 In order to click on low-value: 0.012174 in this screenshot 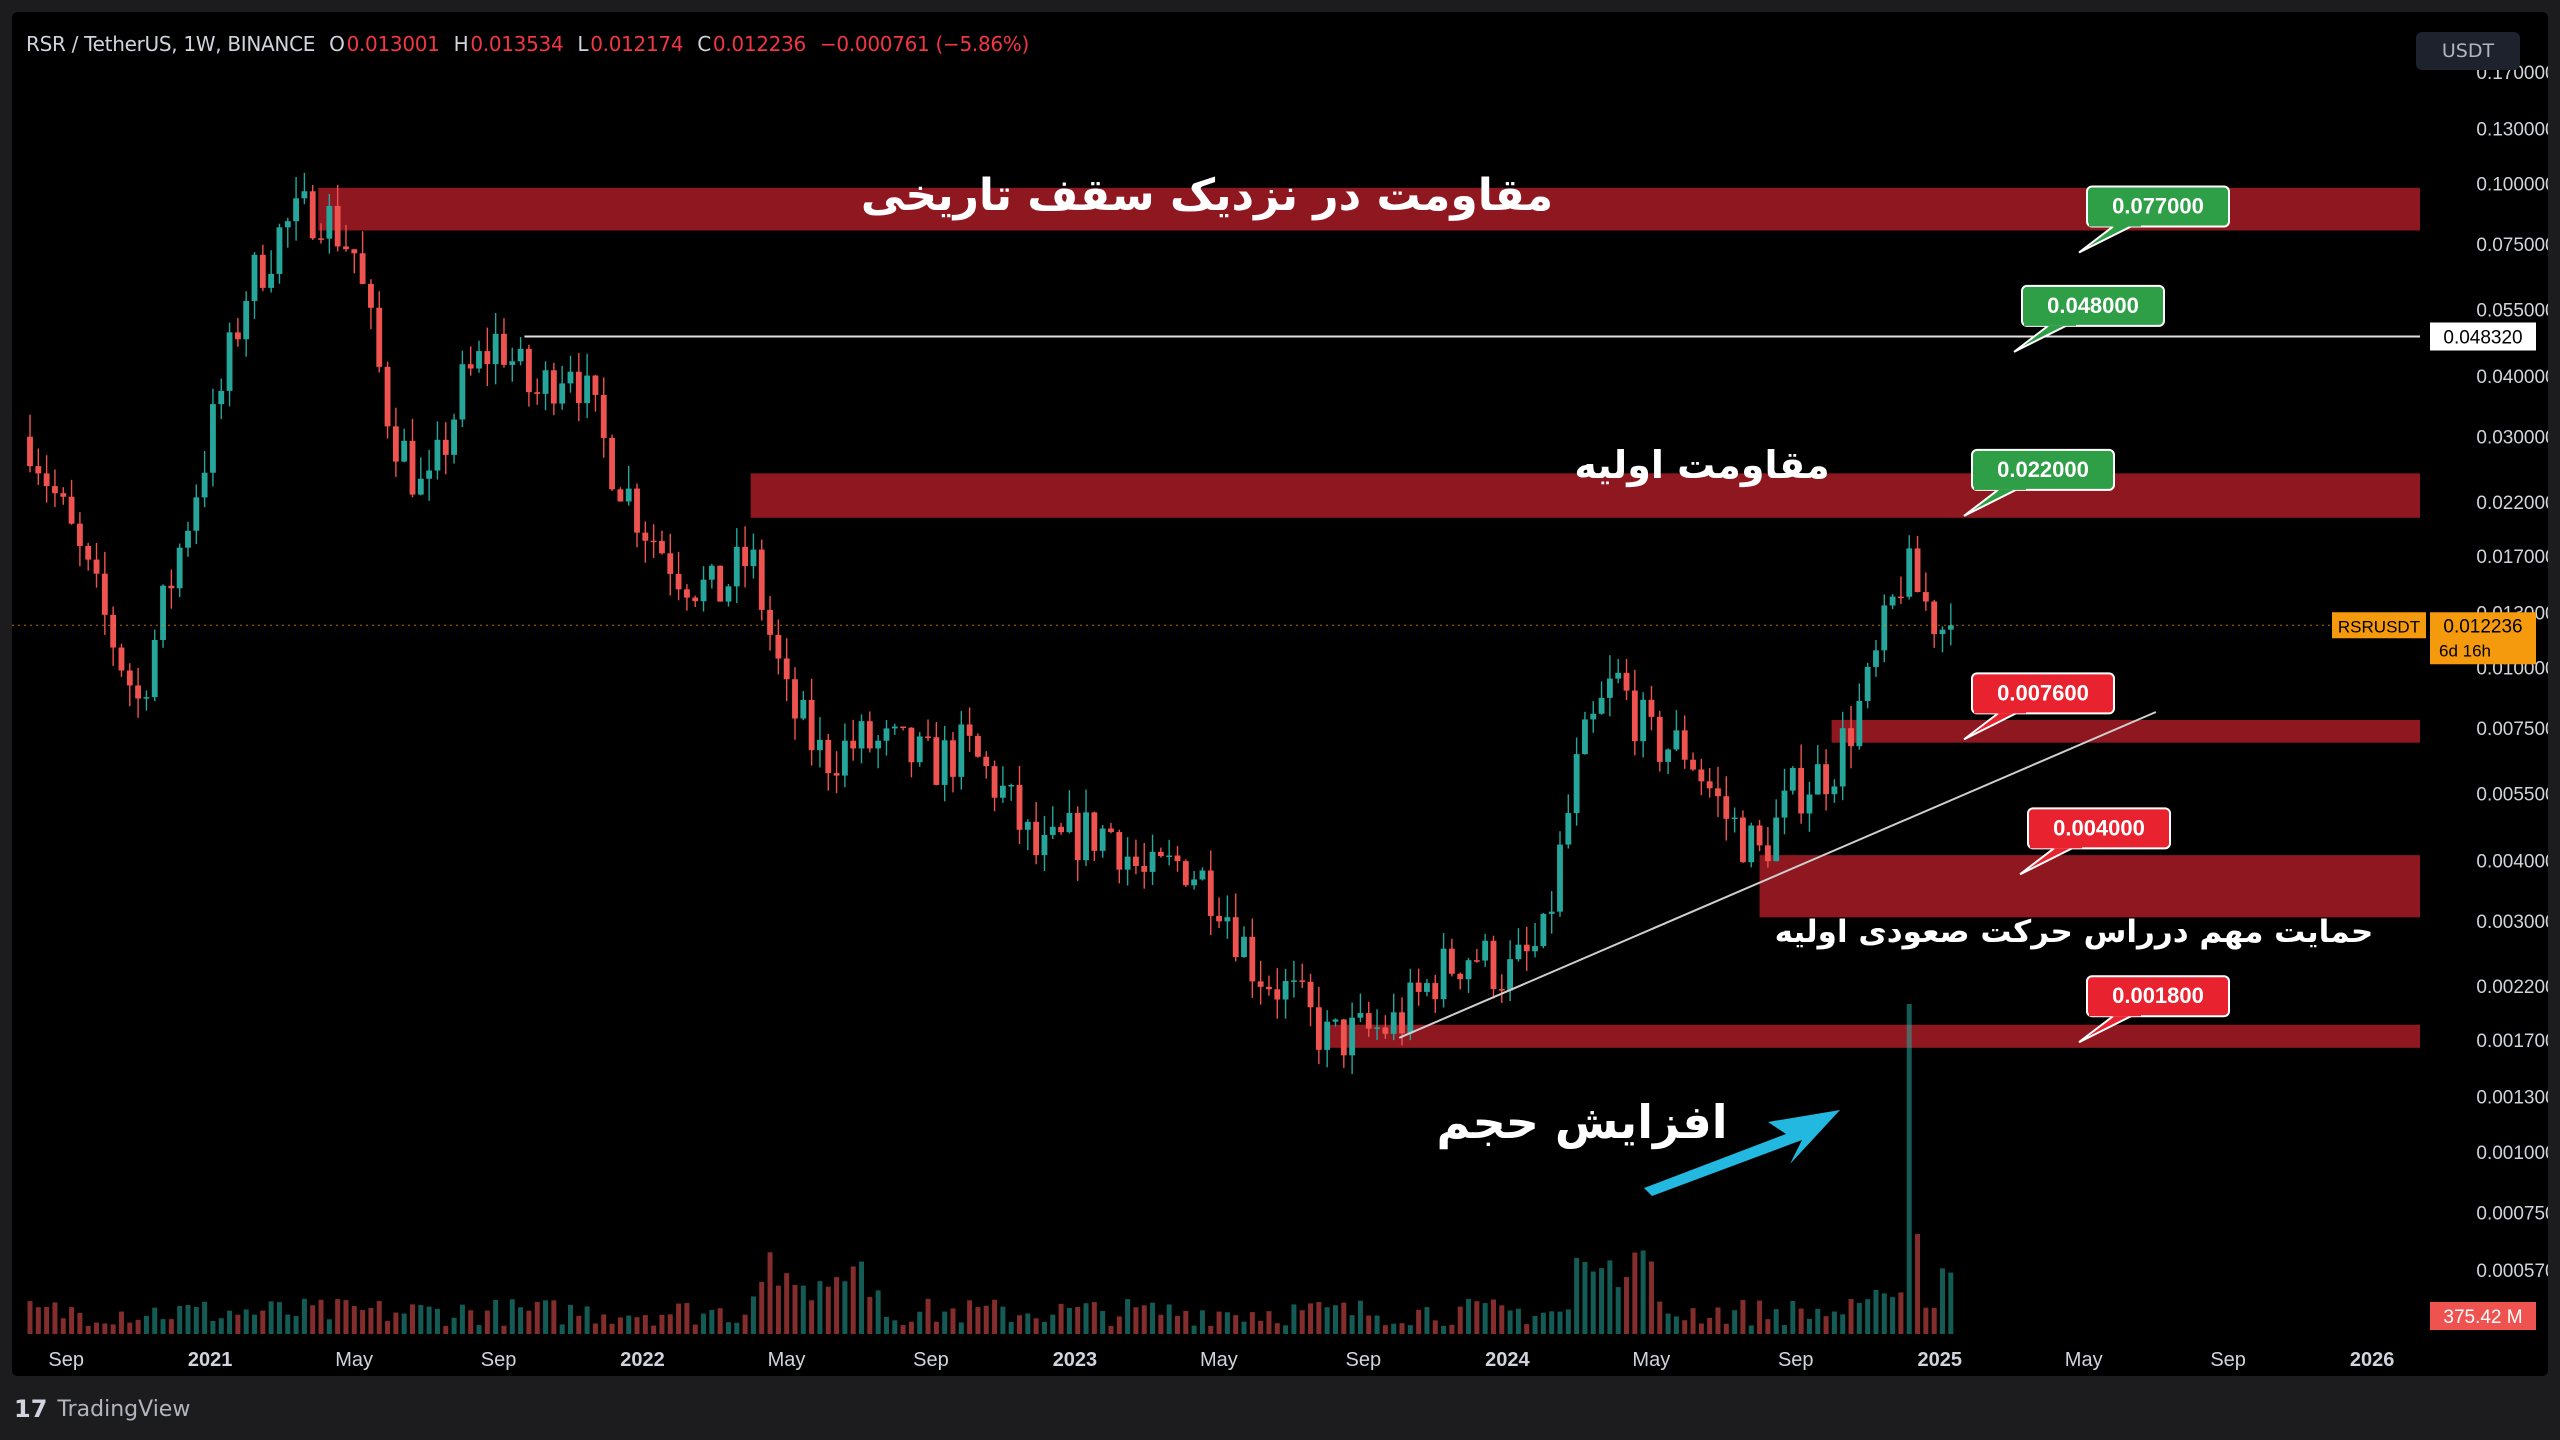, I will do `click(637, 44)`.